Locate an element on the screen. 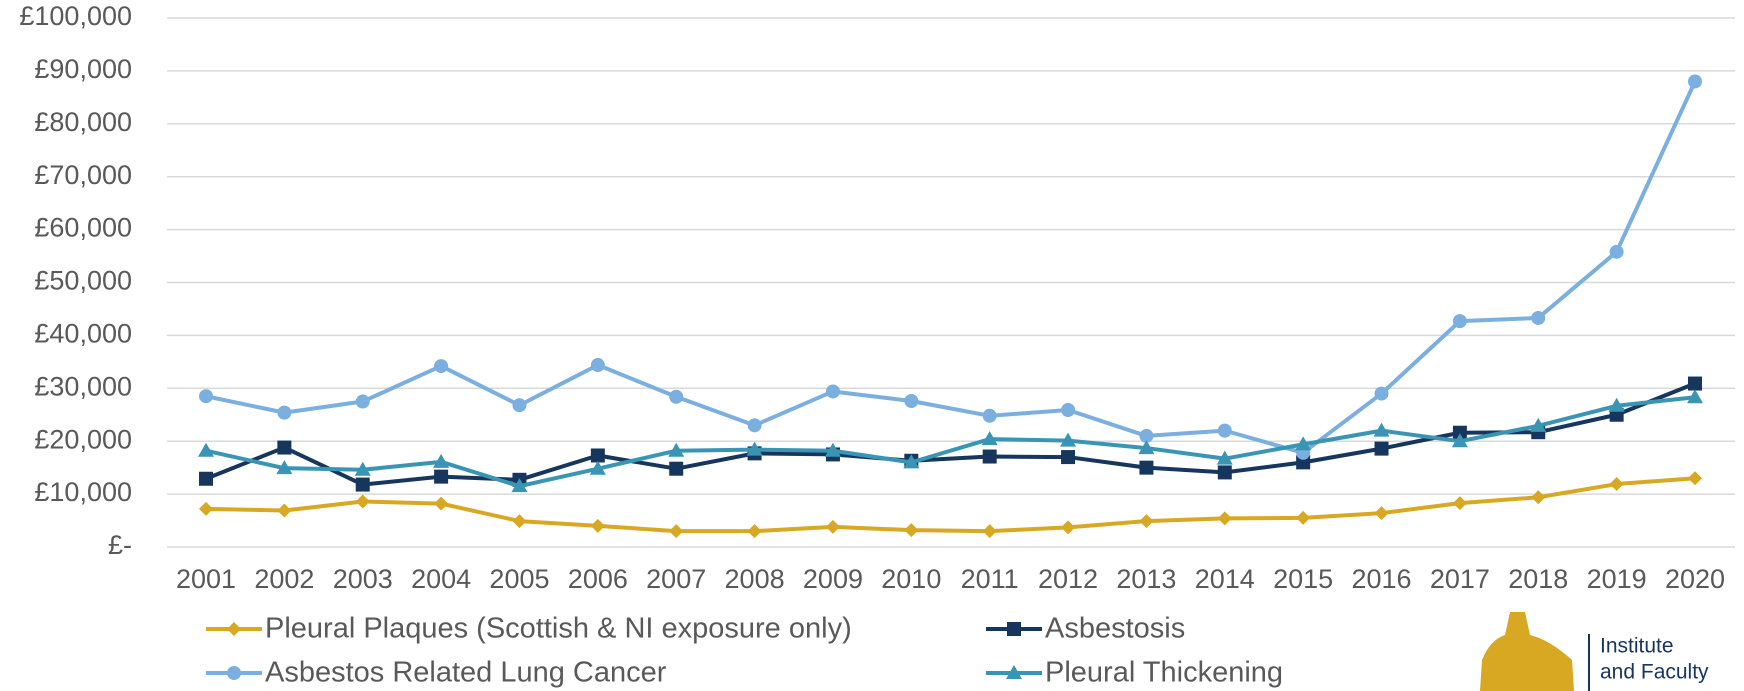 Image resolution: width=1744 pixels, height=691 pixels. y-tick-label: £100,000 is located at coordinates (75, 16).